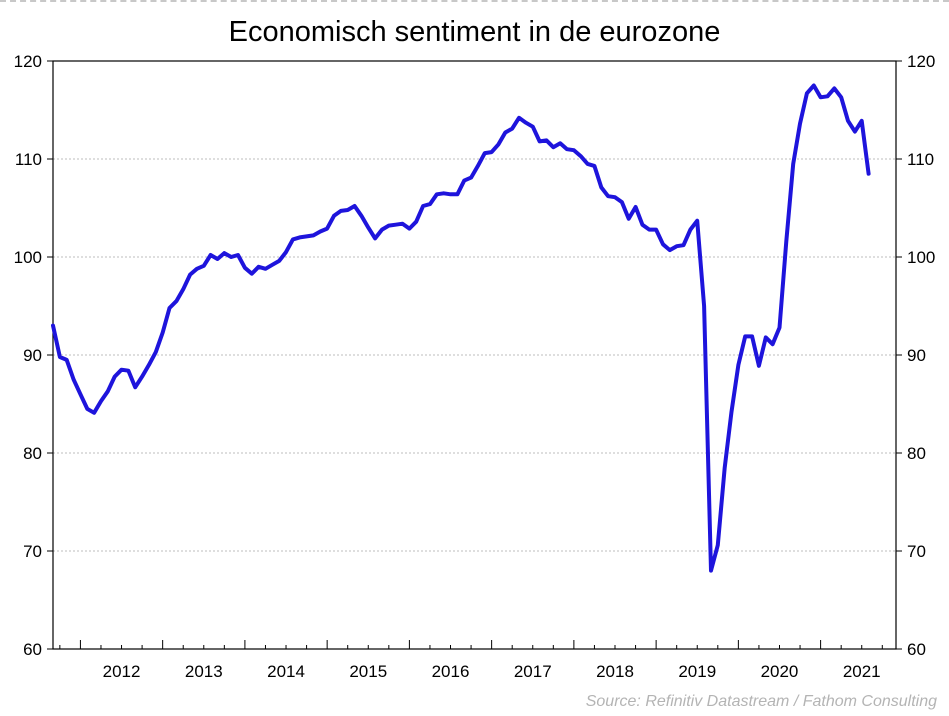 This screenshot has height=716, width=949. Describe the element at coordinates (28, 159) in the screenshot. I see `y-tick-label-left: 110` at that location.